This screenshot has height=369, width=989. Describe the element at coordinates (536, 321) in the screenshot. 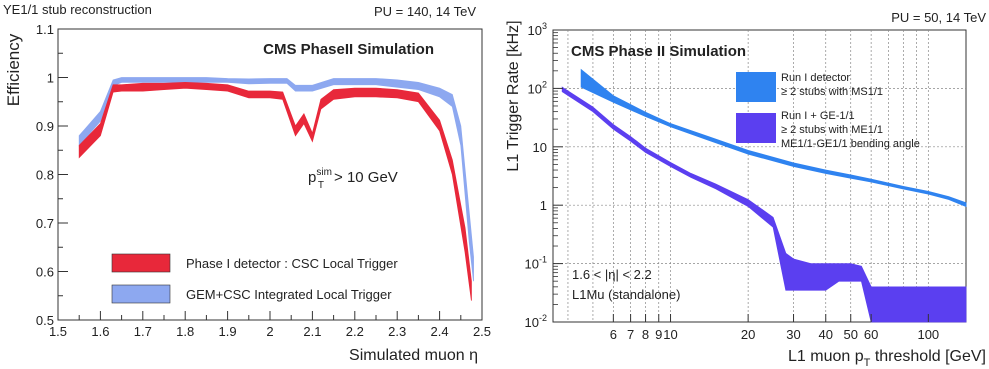

I see `trigger-rate-y-tick-label: 10⁻²` at that location.